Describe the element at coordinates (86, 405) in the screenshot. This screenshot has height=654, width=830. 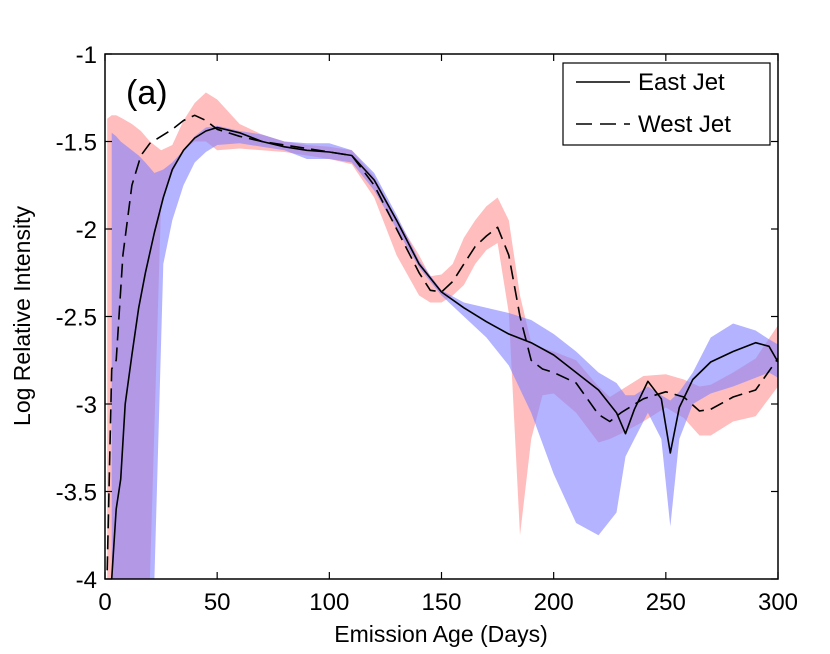
I see `y-tick-label: -3` at that location.